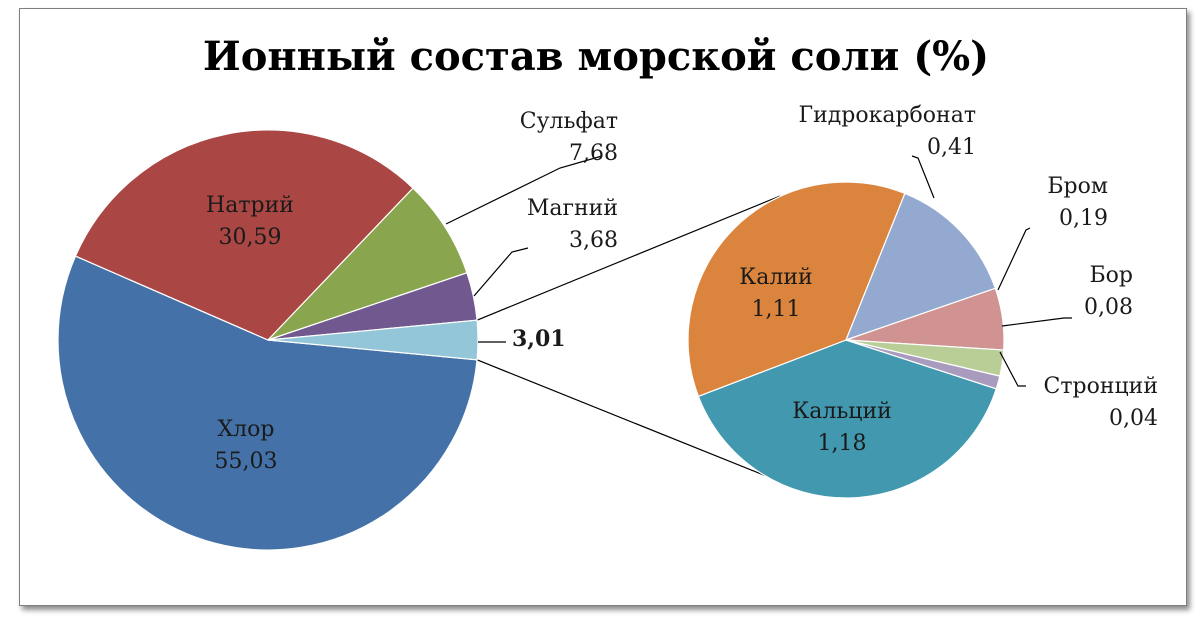 The image size is (1200, 618). I want to click on leader-boron, so click(1036, 322).